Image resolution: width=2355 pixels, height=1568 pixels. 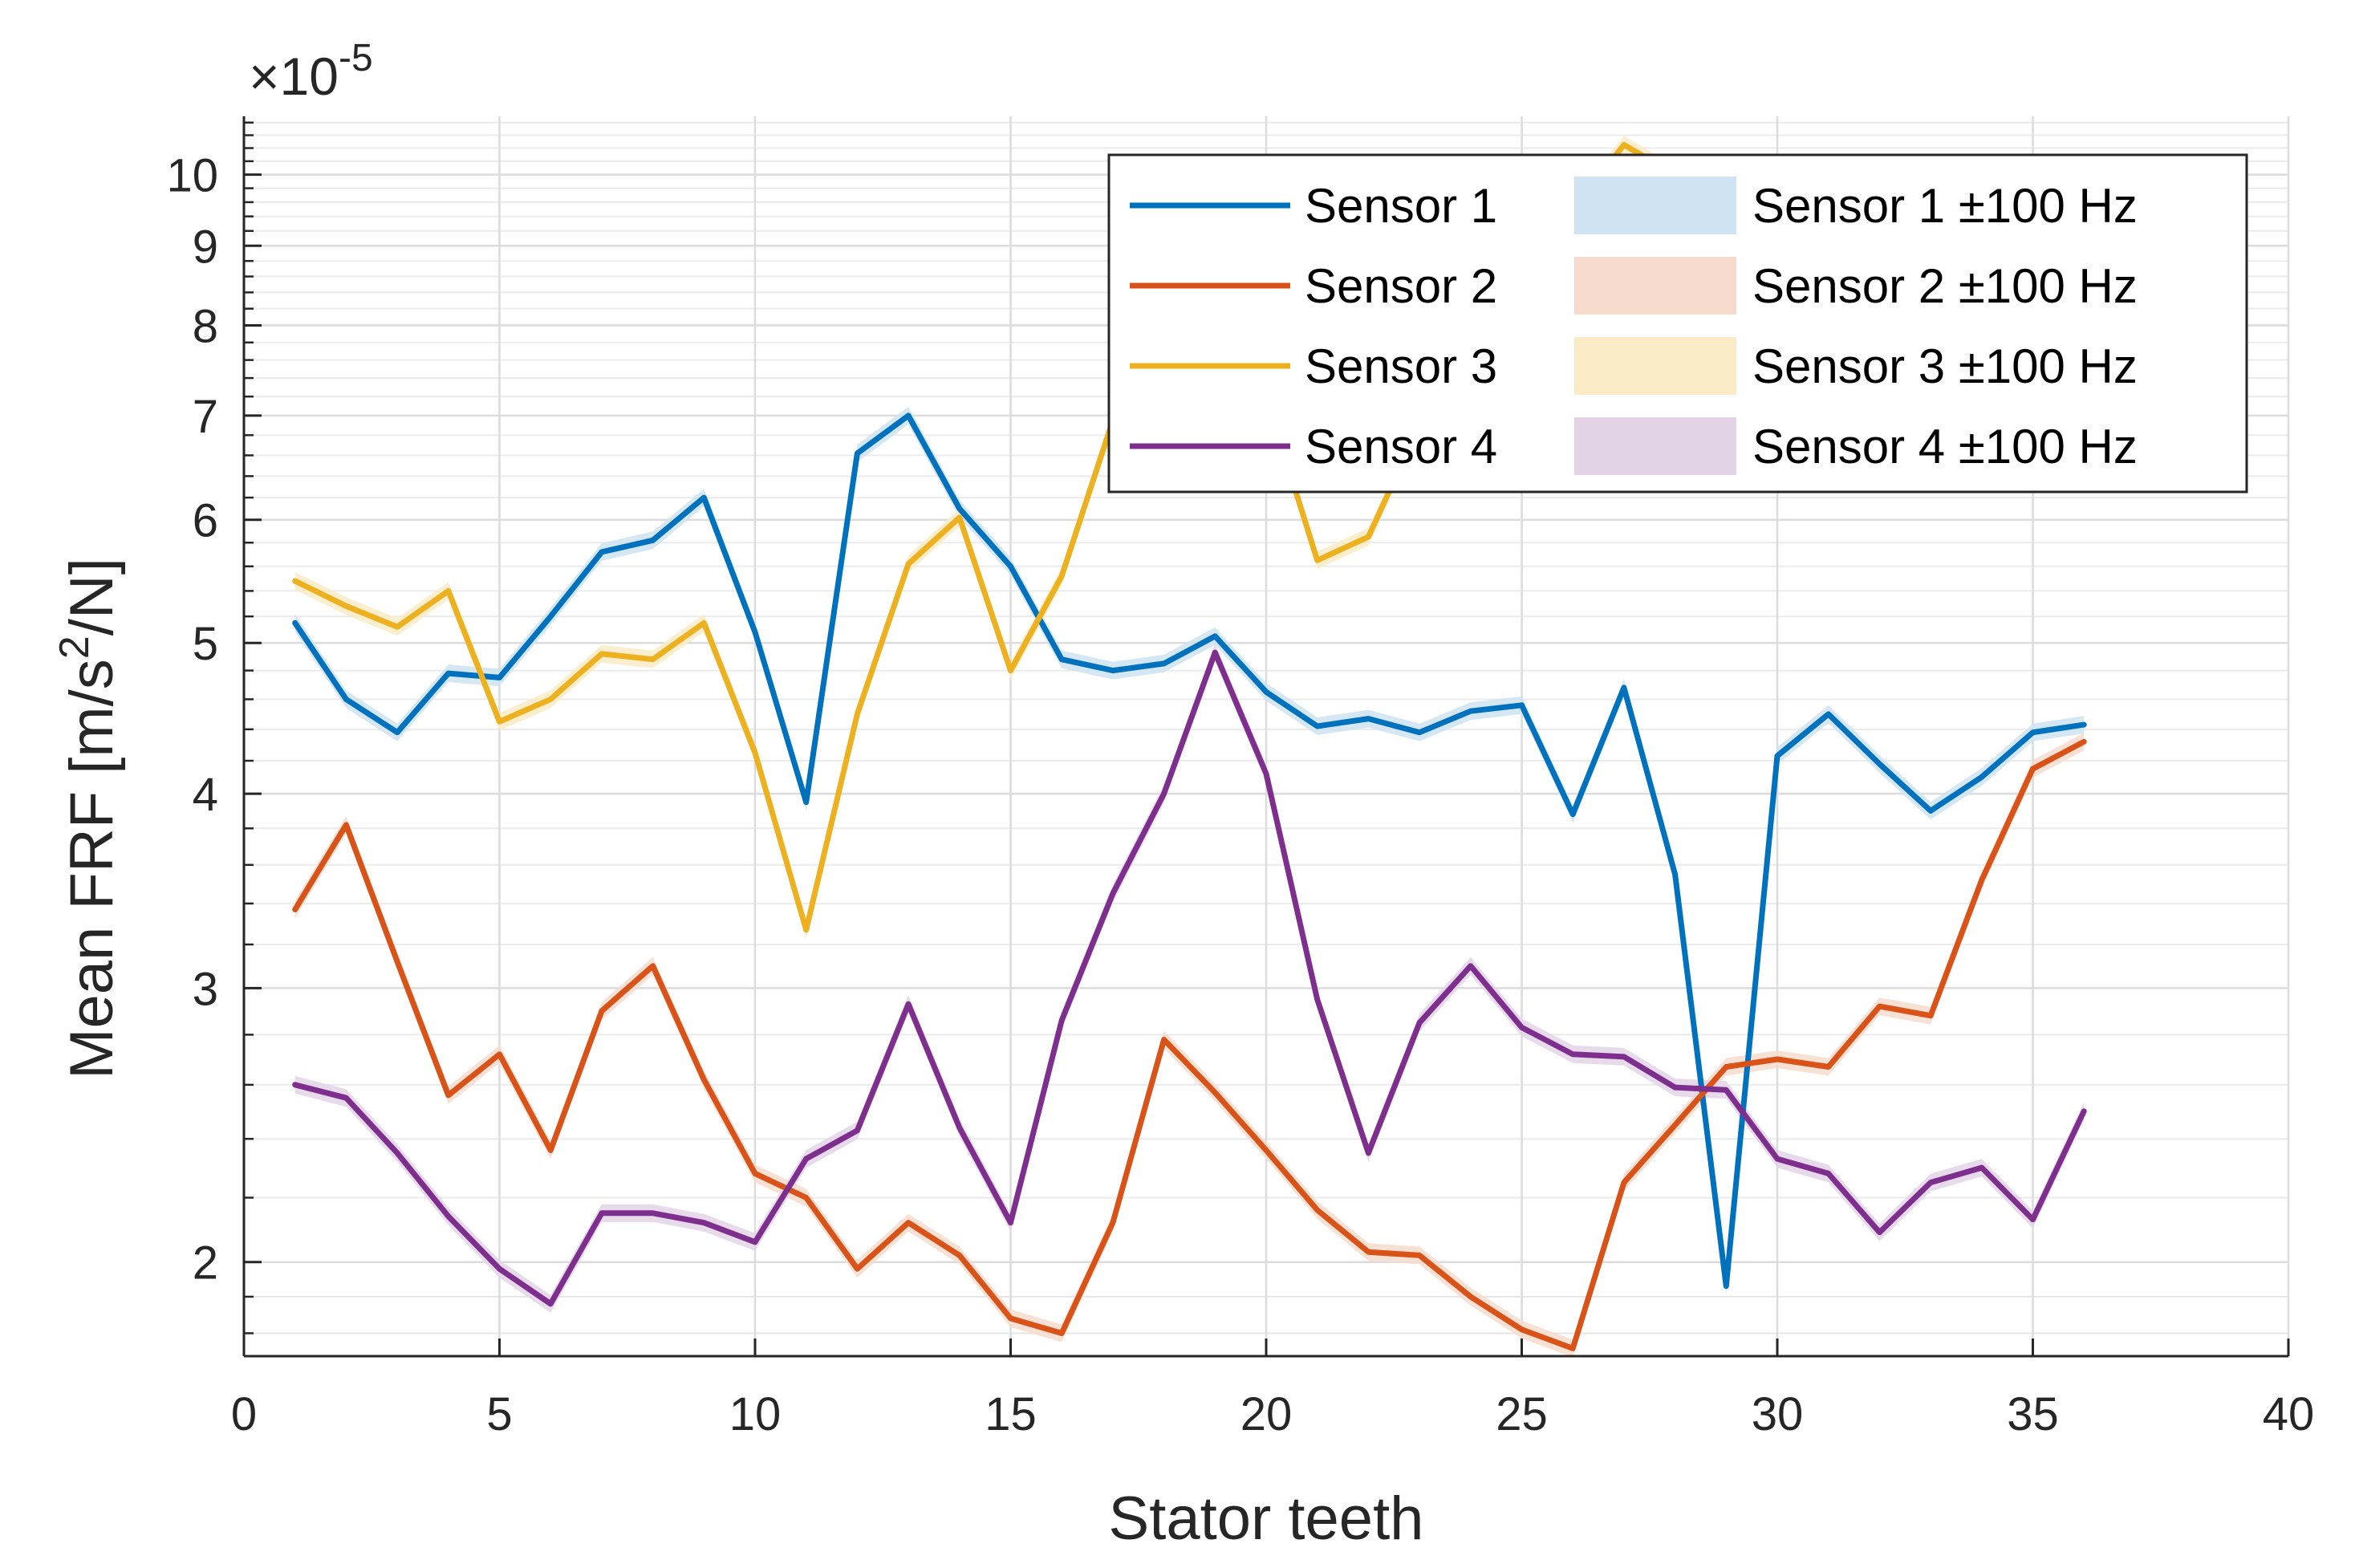 I want to click on x-tick-label: 10, so click(x=755, y=1414).